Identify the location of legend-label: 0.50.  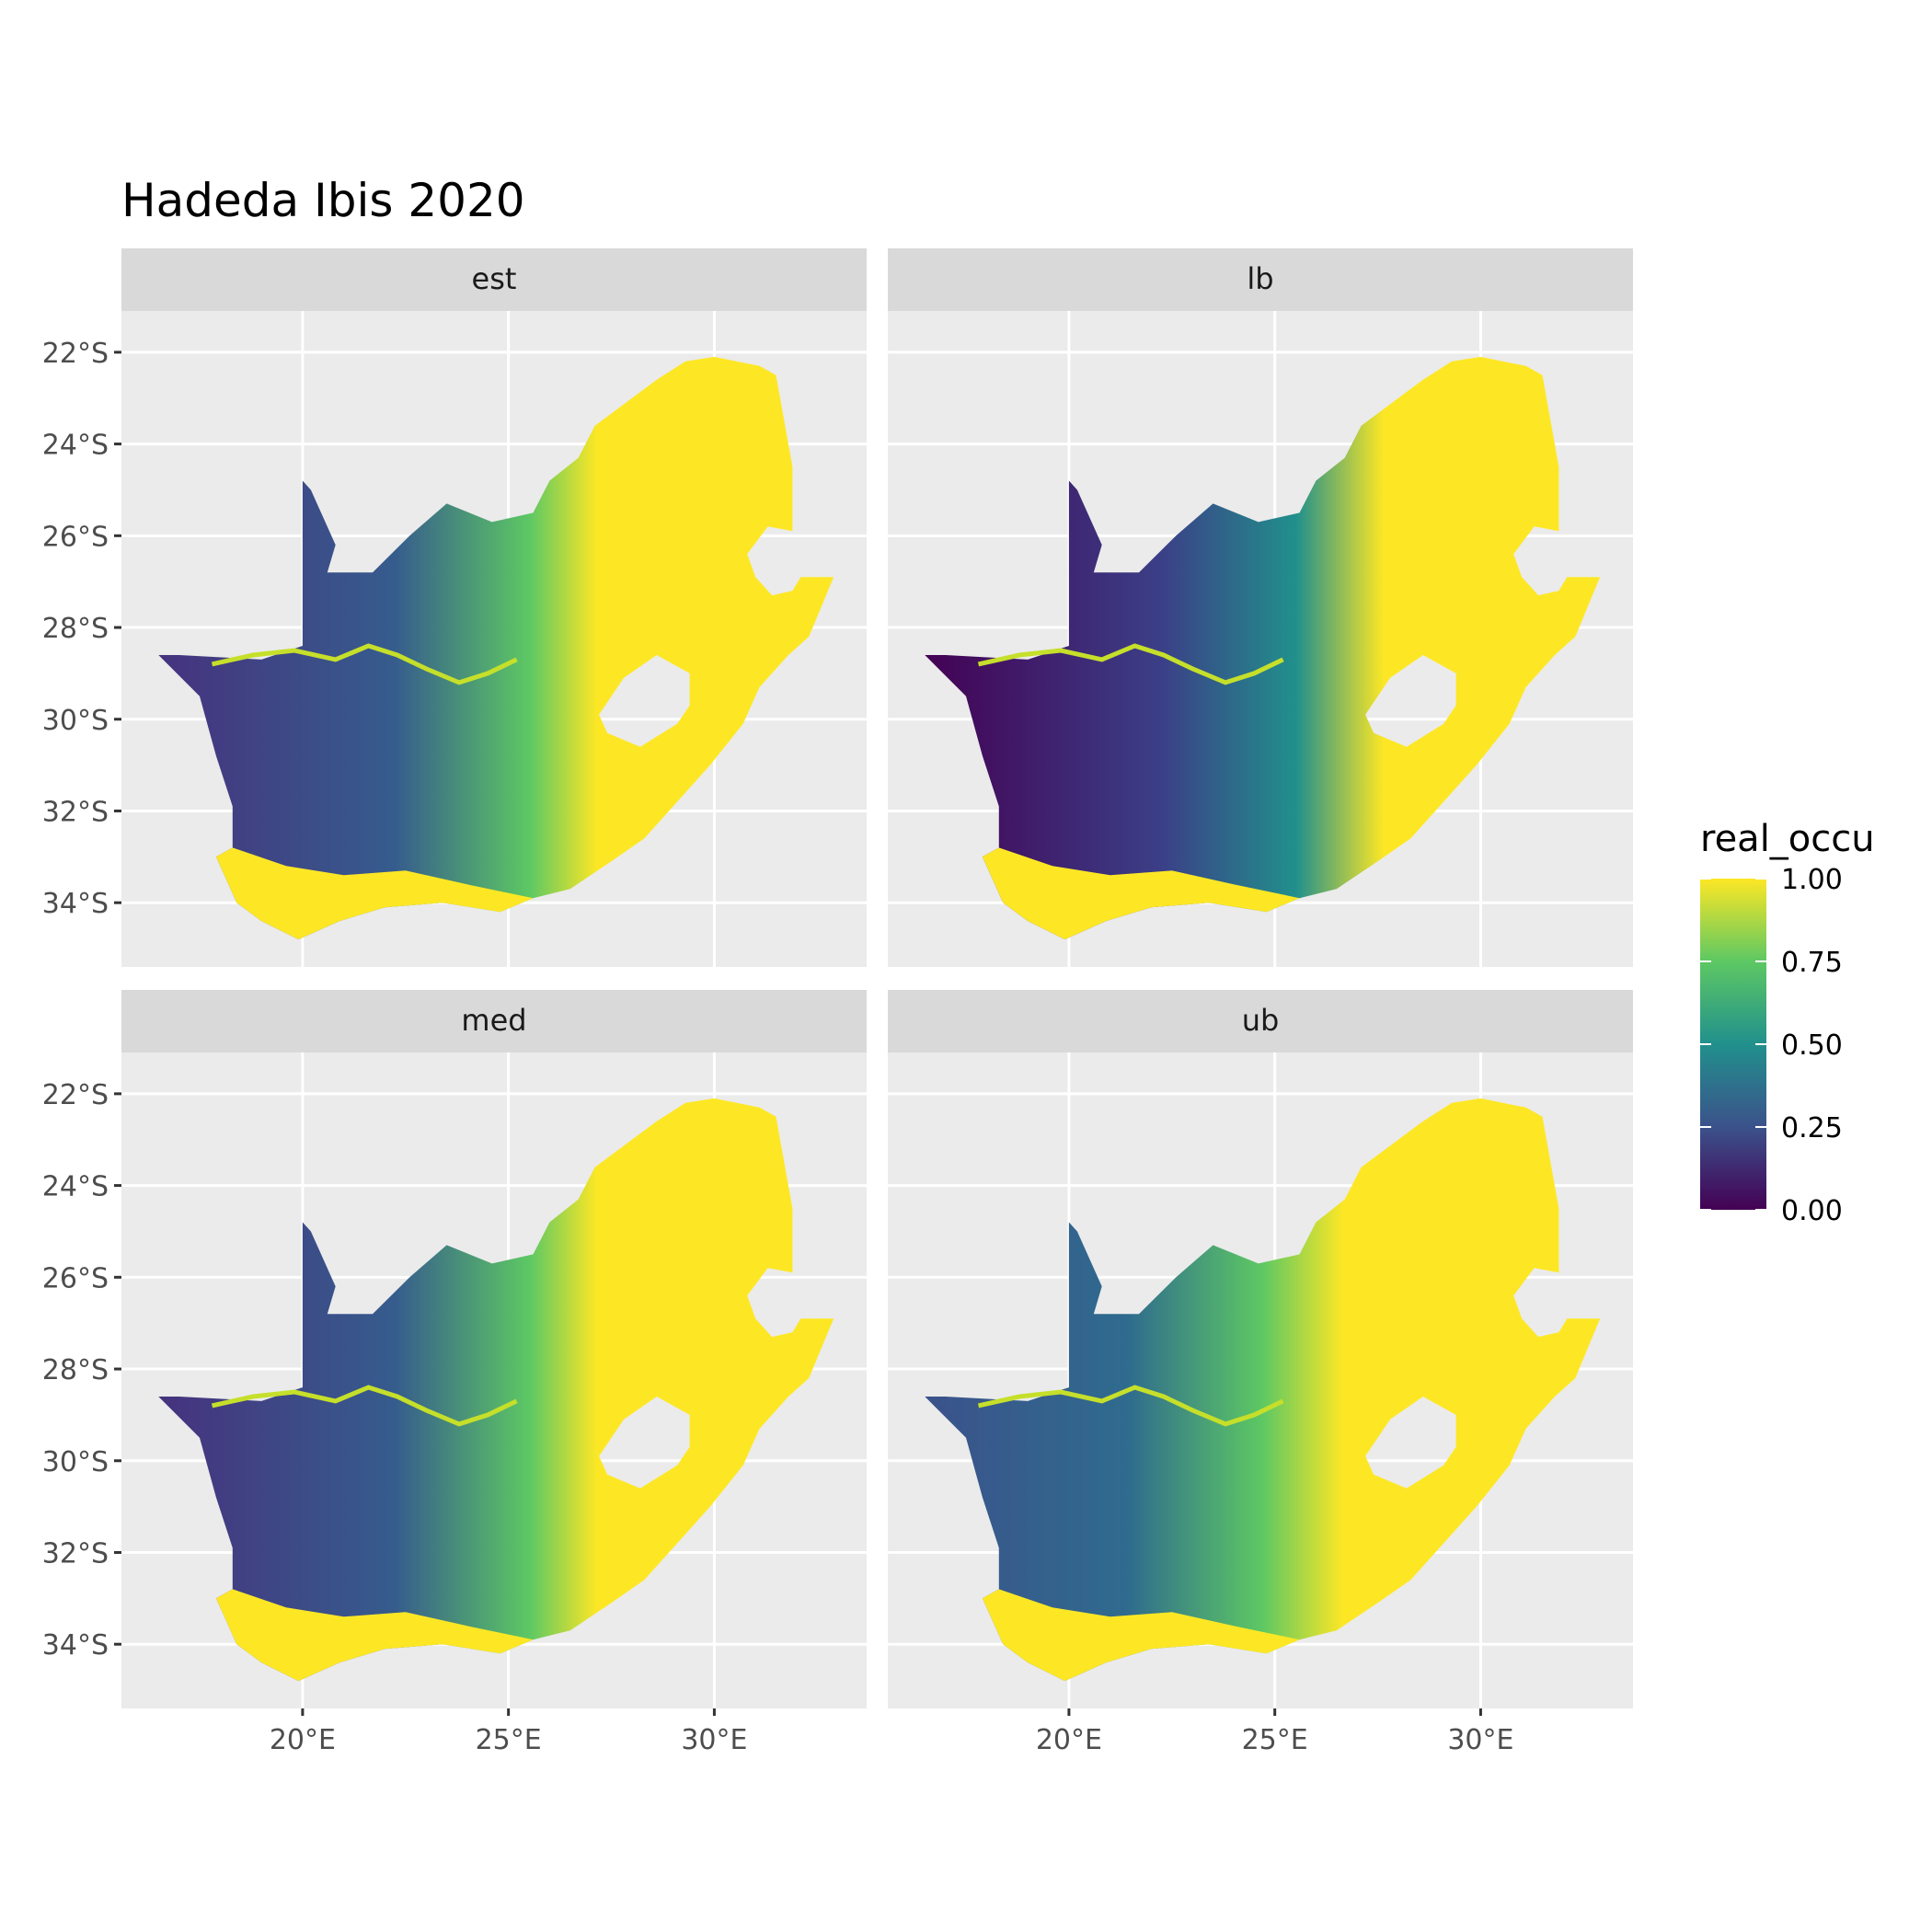
(1812, 1045).